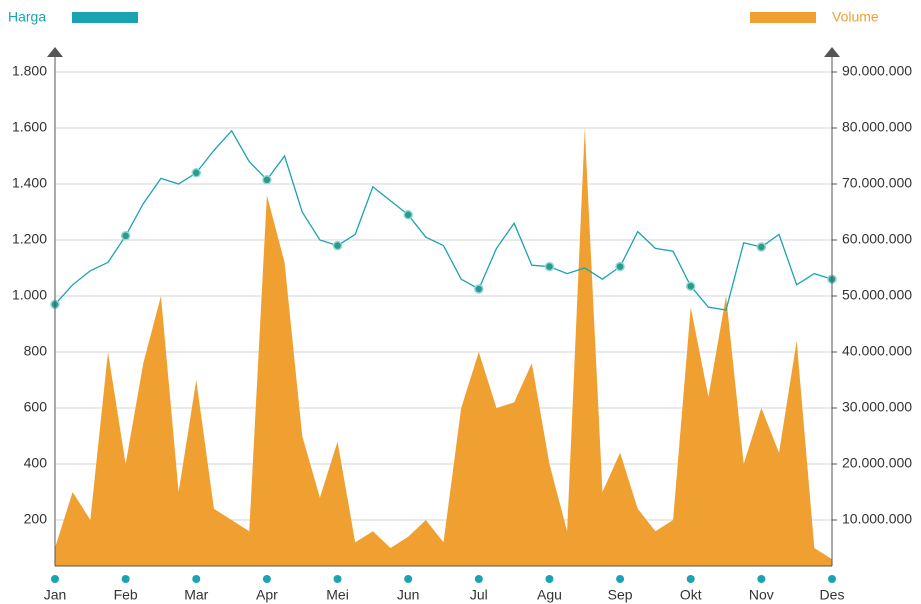 The height and width of the screenshot is (604, 921). I want to click on y2-axis-arrow, so click(832, 52).